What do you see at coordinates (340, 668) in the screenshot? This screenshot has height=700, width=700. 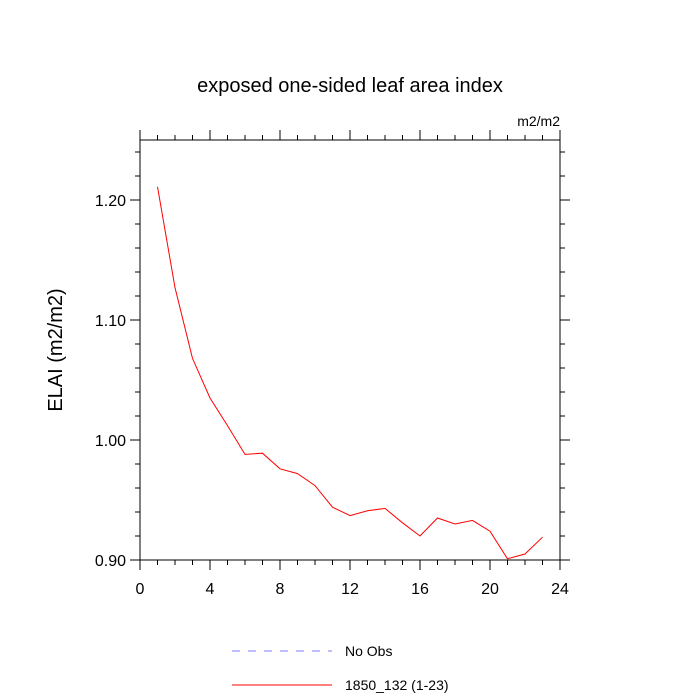 I see `legend: No Obs 1850_132 (1-23)` at bounding box center [340, 668].